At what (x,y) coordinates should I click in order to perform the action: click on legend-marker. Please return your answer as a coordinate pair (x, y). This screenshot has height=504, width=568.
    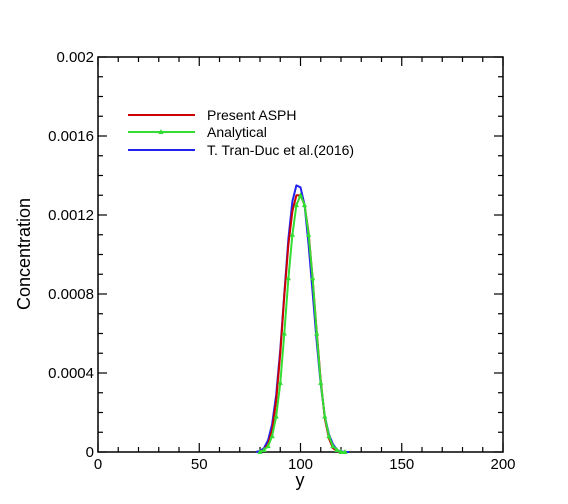
    Looking at the image, I should click on (161, 131).